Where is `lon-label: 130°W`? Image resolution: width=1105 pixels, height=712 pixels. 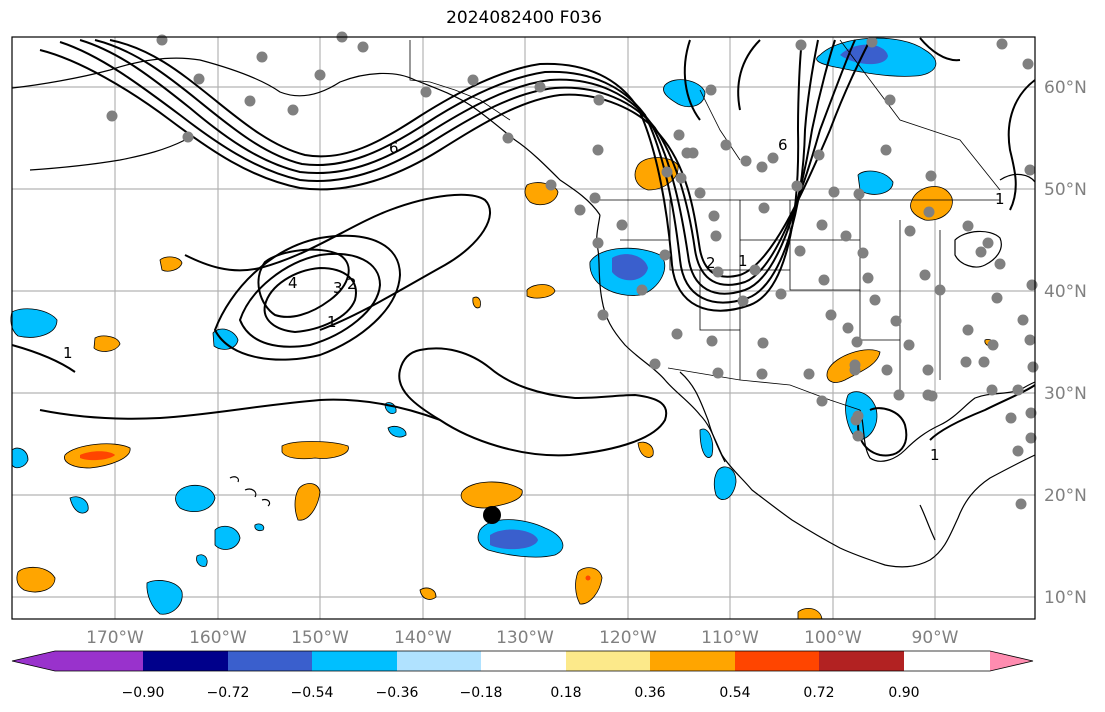
lon-label: 130°W is located at coordinates (525, 638).